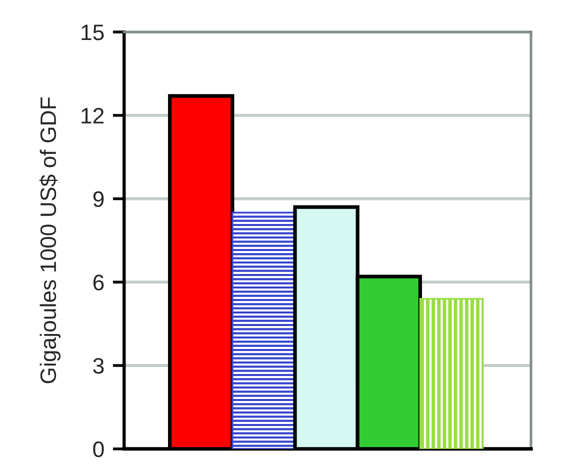 This screenshot has height=474, width=580. I want to click on y-tick-label: 12, so click(93, 116).